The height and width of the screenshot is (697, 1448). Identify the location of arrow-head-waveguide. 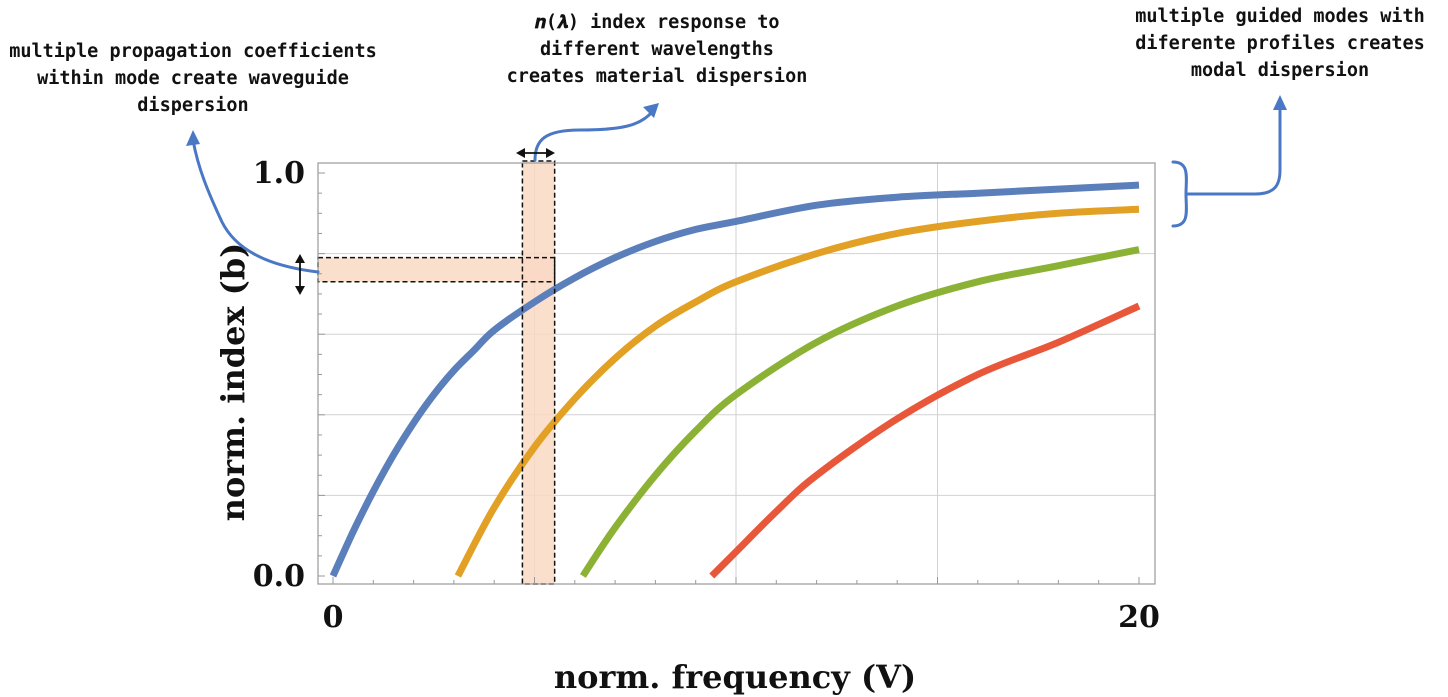
(193, 138).